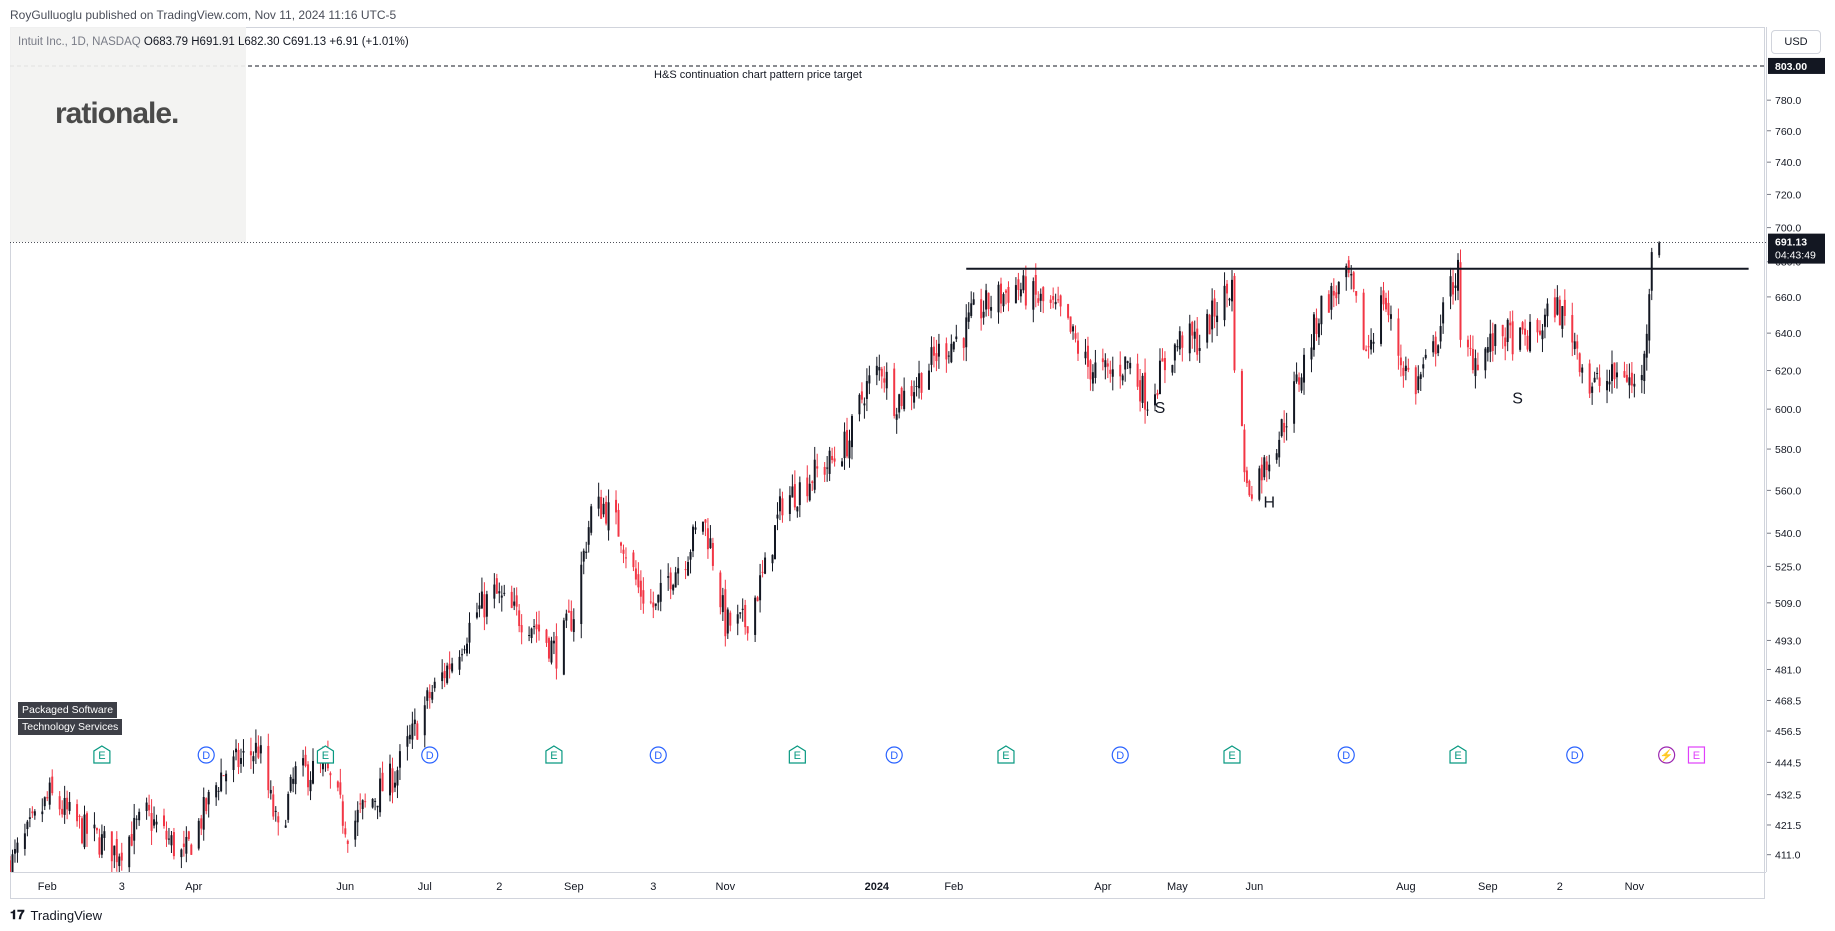 The height and width of the screenshot is (931, 1835). What do you see at coordinates (1346, 755) in the screenshot?
I see `event-marker-shape` at bounding box center [1346, 755].